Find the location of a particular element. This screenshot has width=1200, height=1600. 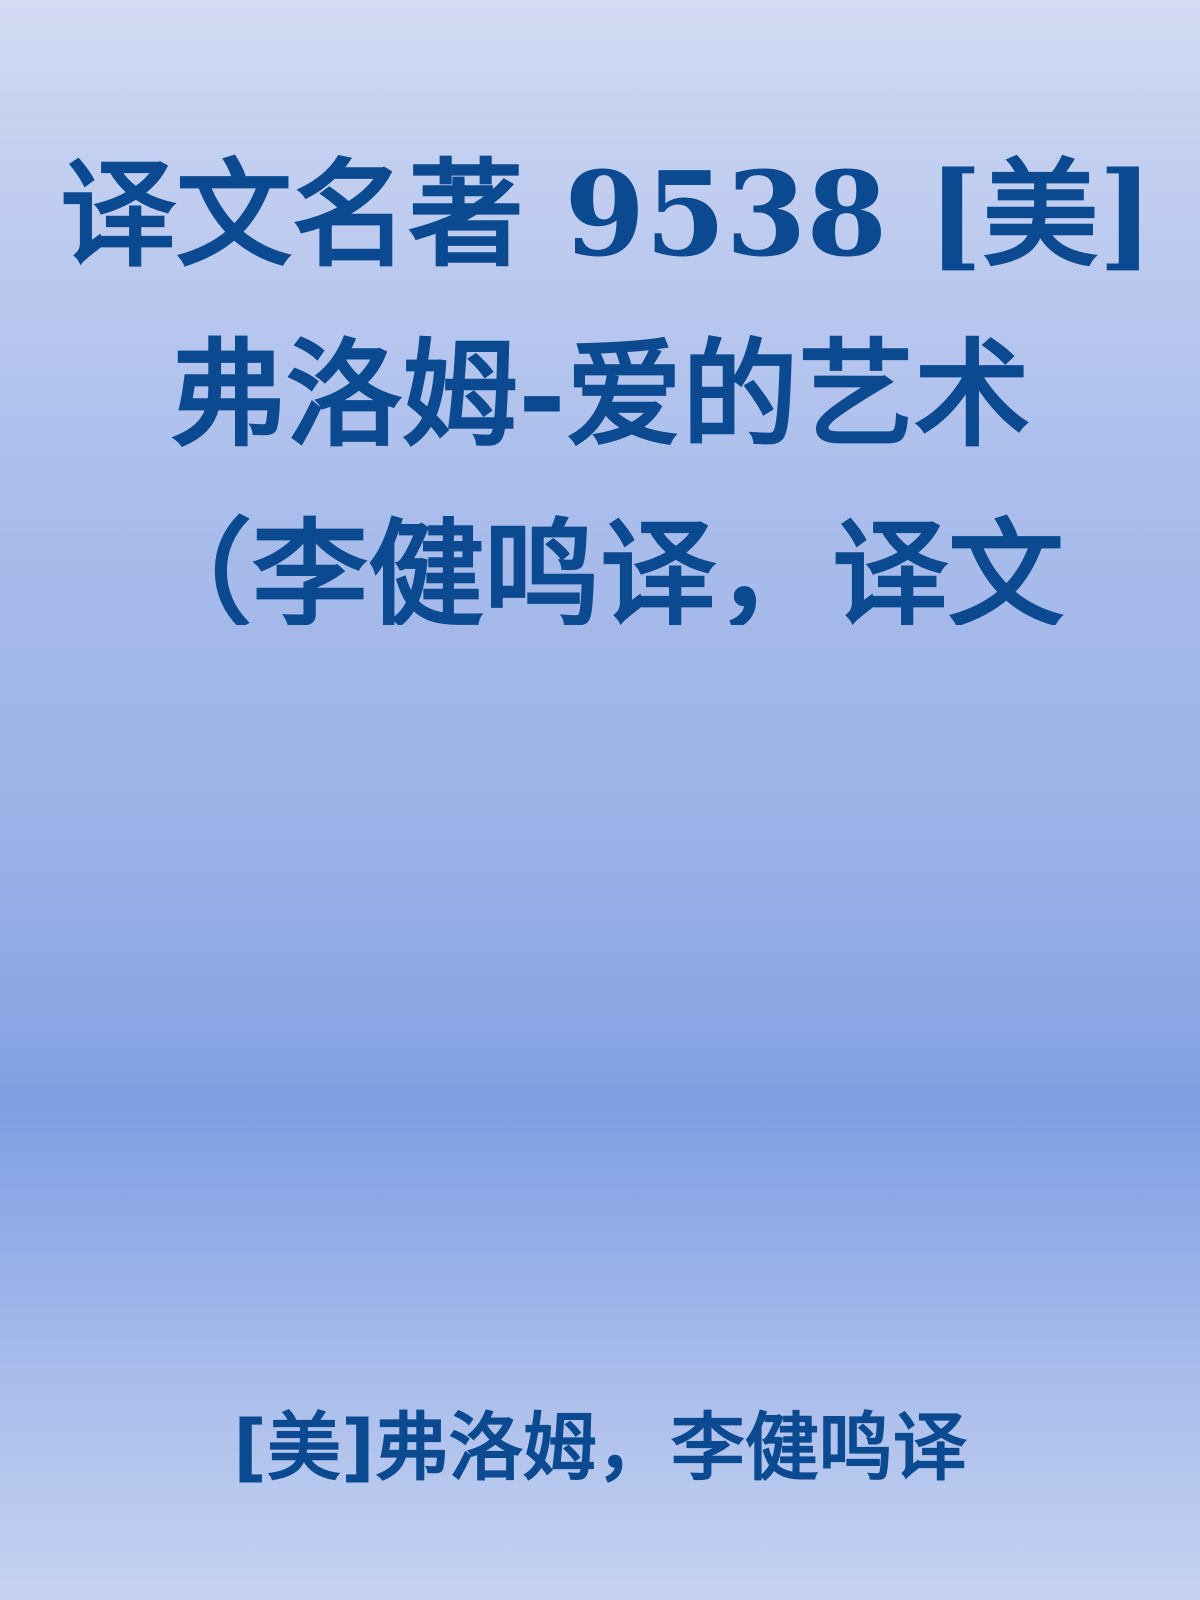

book-author: [美]弗洛姆，李健鸣译 is located at coordinates (600, 1448).